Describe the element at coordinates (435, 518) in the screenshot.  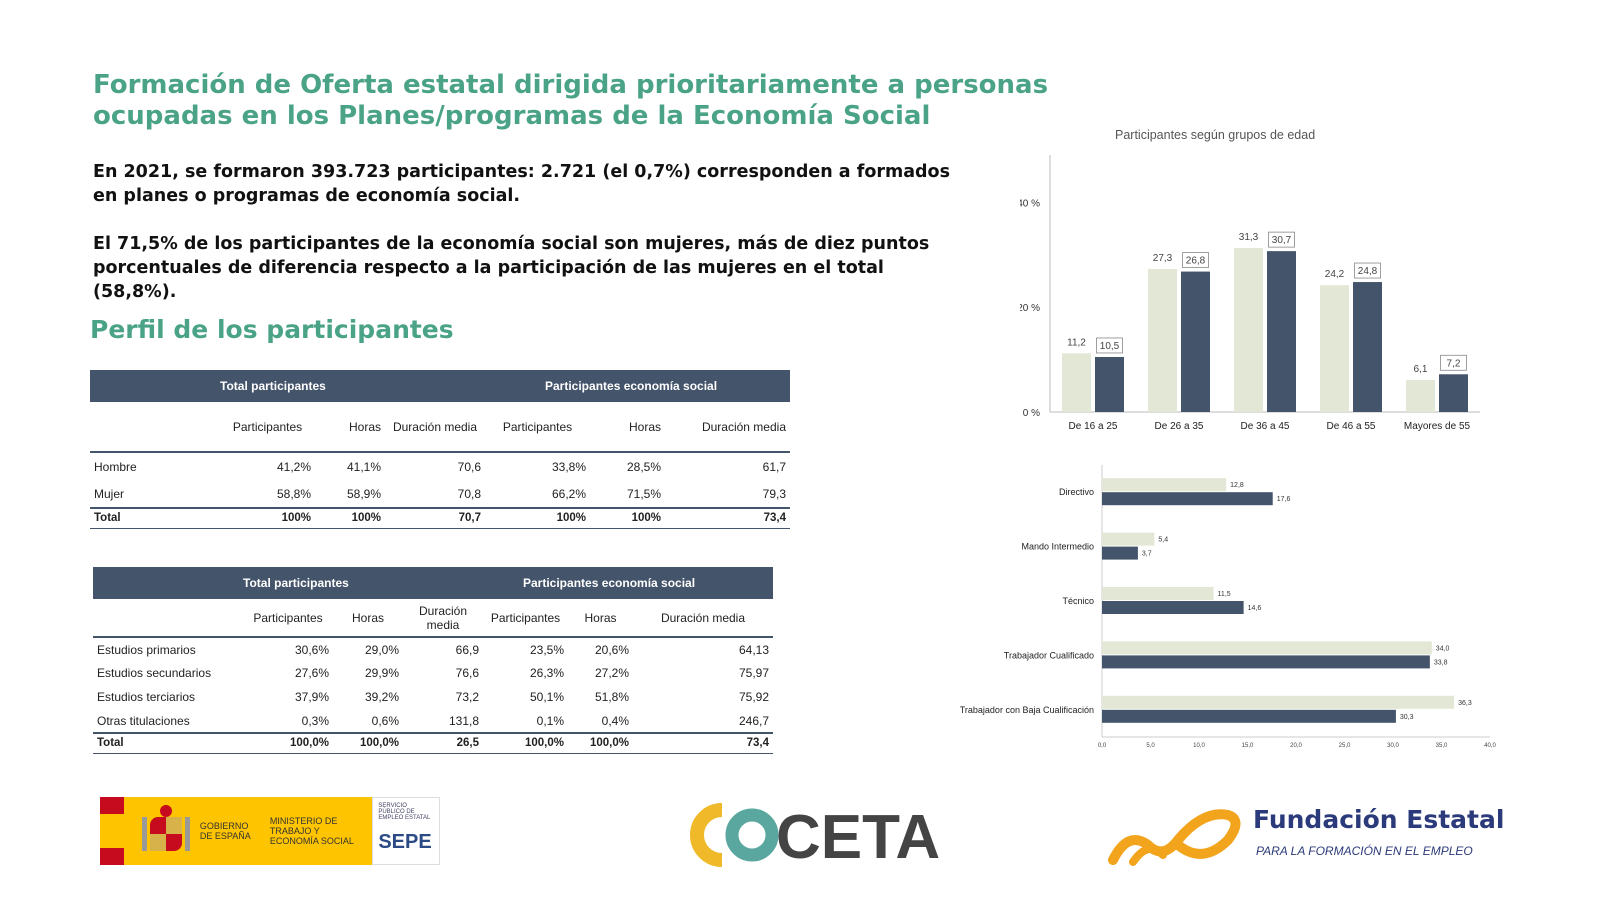
I see `table-cell: 70,7` at that location.